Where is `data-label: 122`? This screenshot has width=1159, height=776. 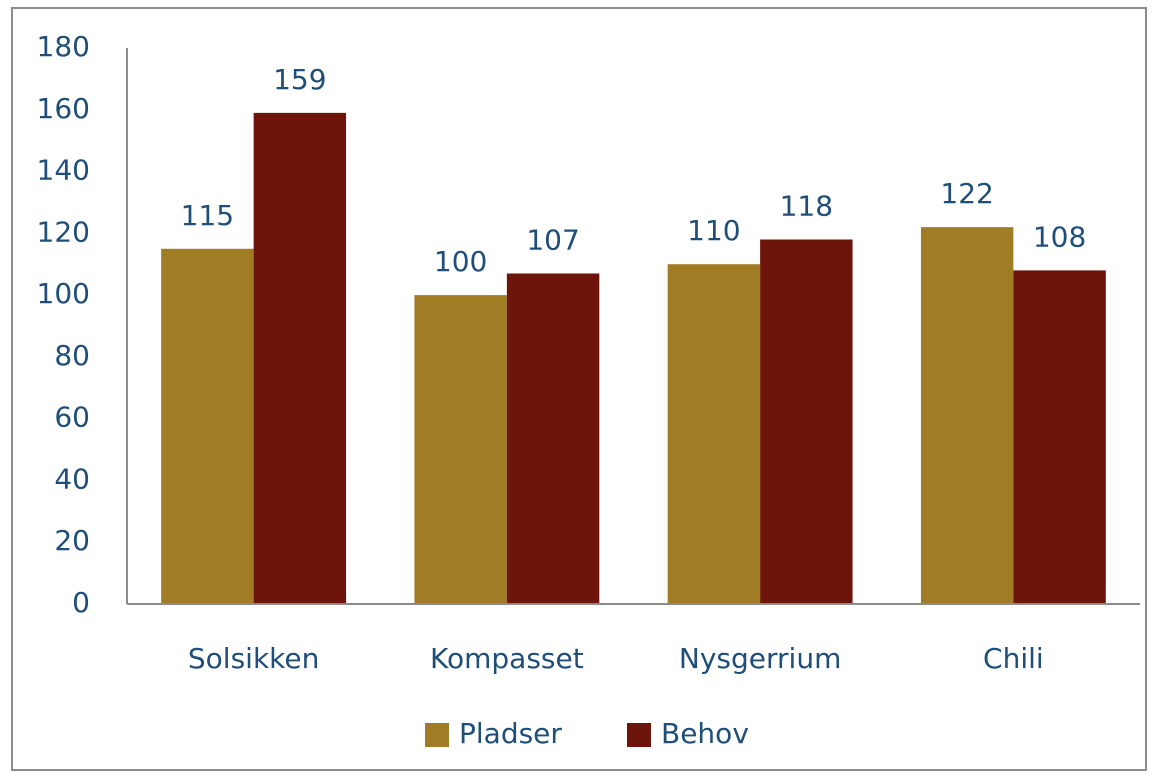 data-label: 122 is located at coordinates (966, 193).